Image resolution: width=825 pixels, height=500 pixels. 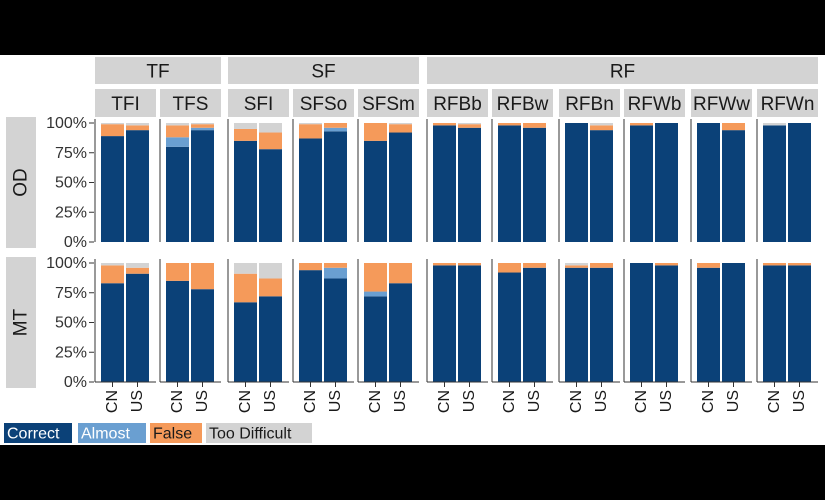 I want to click on legend-label: Too Difficult, so click(x=250, y=434).